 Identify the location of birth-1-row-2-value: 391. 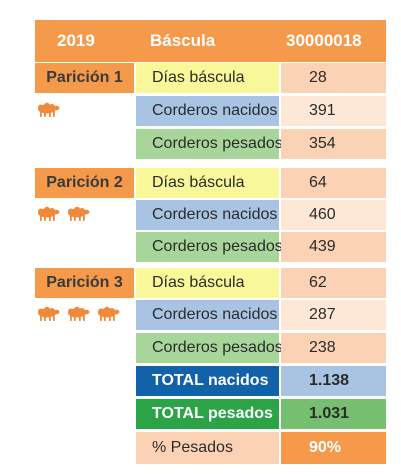
(333, 111).